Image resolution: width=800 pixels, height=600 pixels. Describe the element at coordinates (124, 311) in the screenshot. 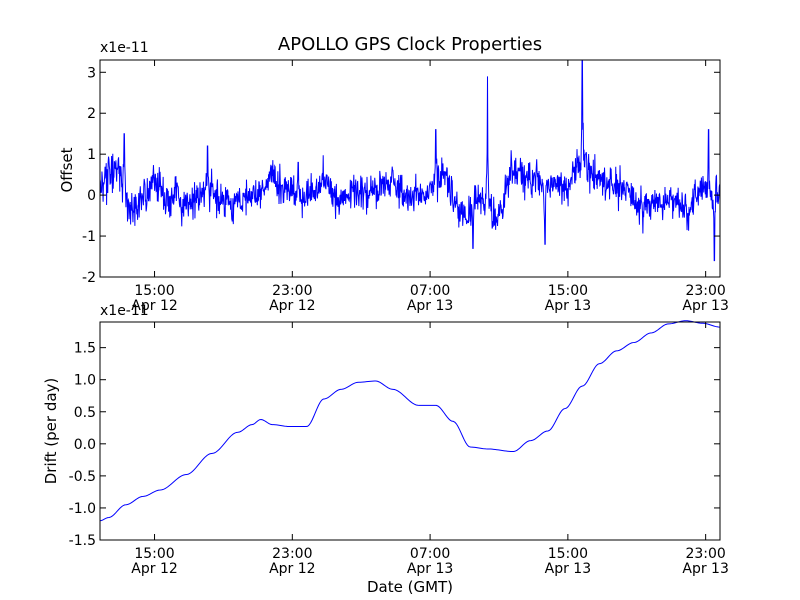

I see `drift-scale-label: x1e-11` at that location.